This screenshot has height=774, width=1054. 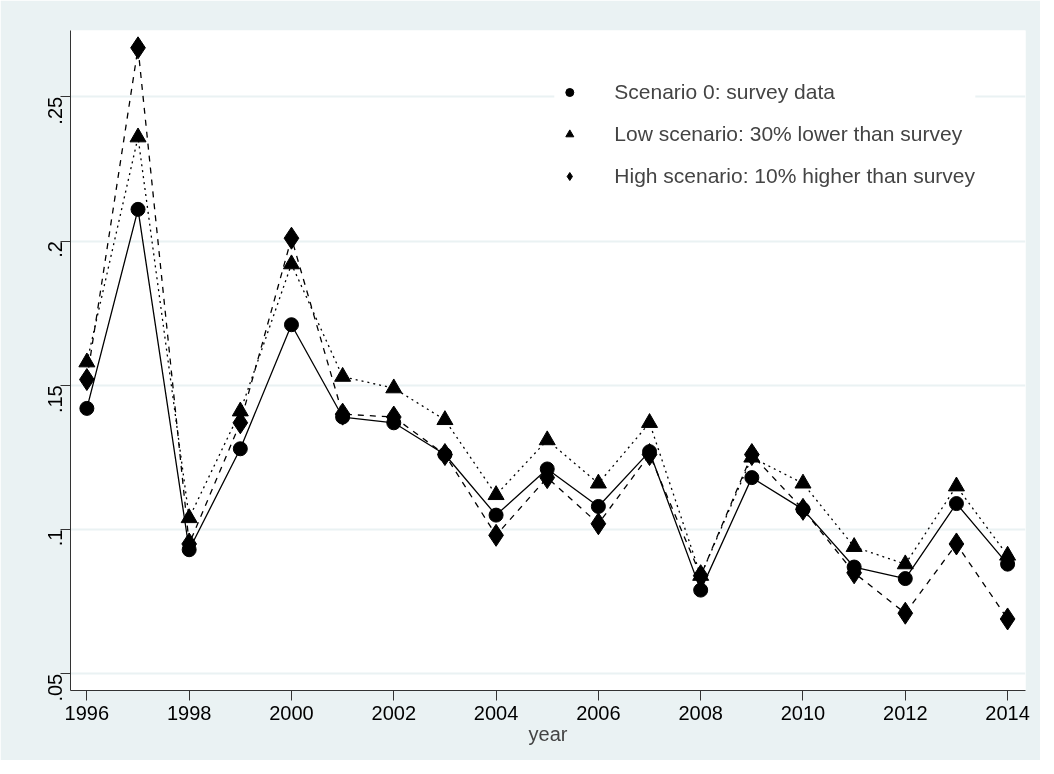 What do you see at coordinates (55, 249) in the screenshot?
I see `y-tick-label: .2` at bounding box center [55, 249].